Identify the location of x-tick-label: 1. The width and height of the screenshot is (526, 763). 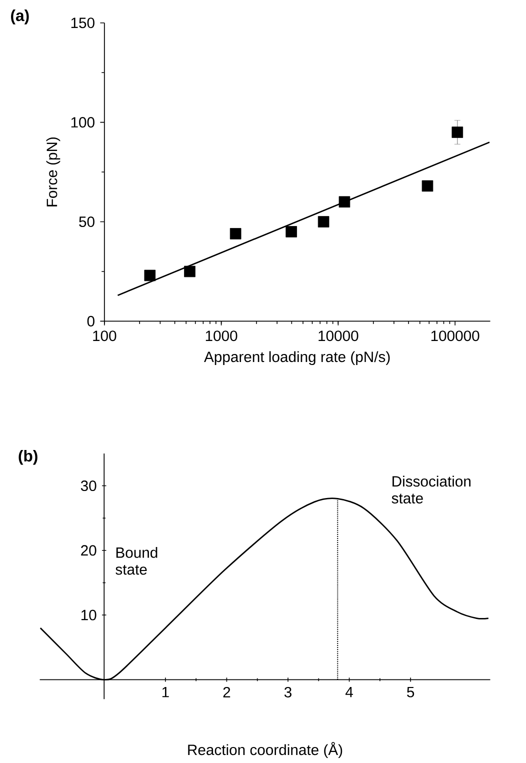
(165, 692).